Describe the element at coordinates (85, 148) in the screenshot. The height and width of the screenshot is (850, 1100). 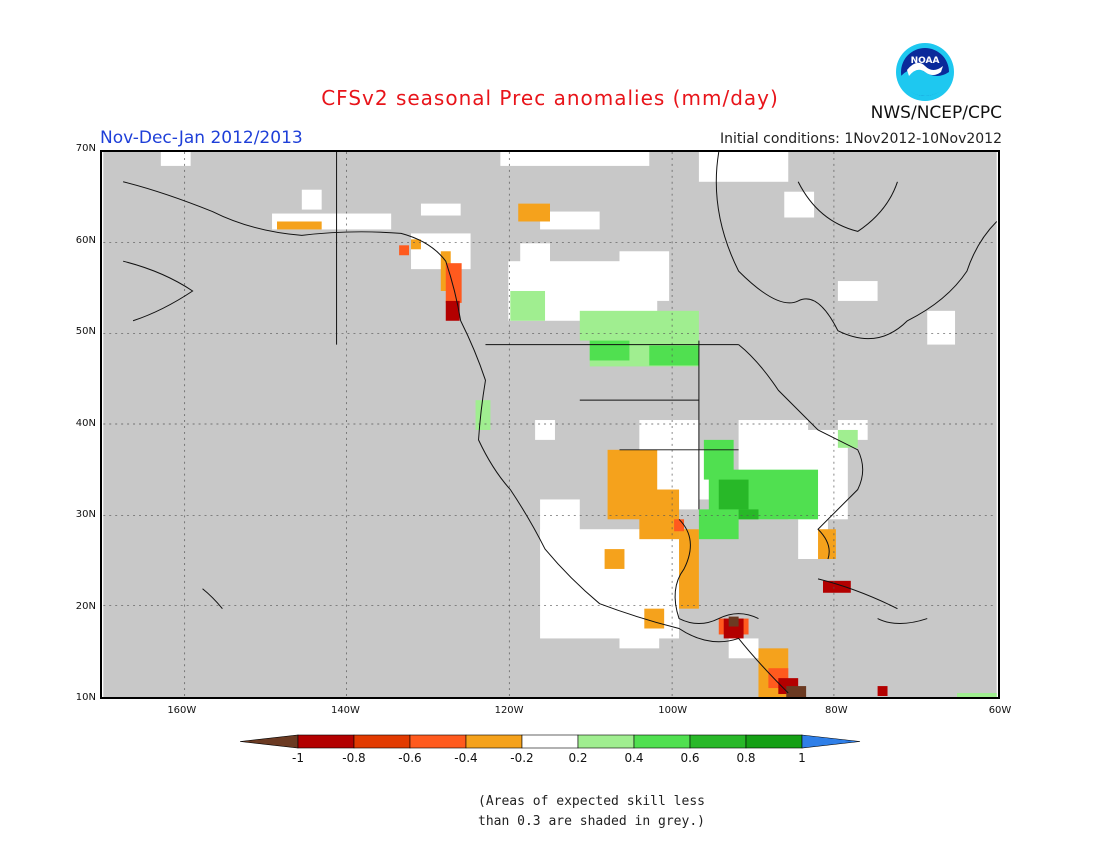
I see `y-tick-label: 70N` at that location.